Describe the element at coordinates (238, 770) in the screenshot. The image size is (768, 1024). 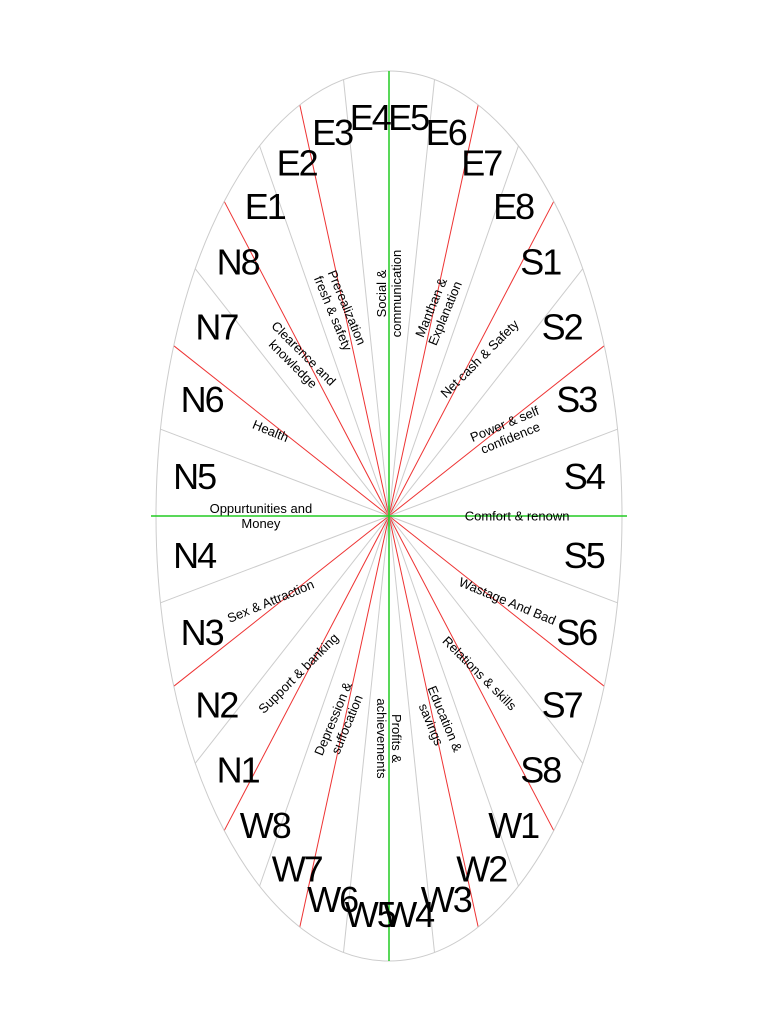
I see `zone-label-n1: N1` at that location.